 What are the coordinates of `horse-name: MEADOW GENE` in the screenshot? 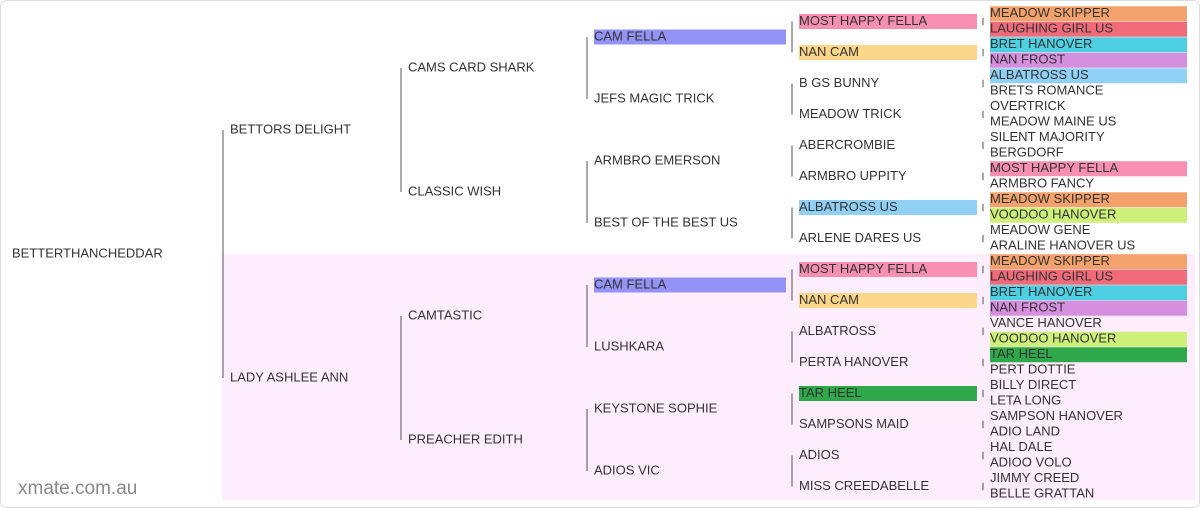 It's located at (1040, 229).